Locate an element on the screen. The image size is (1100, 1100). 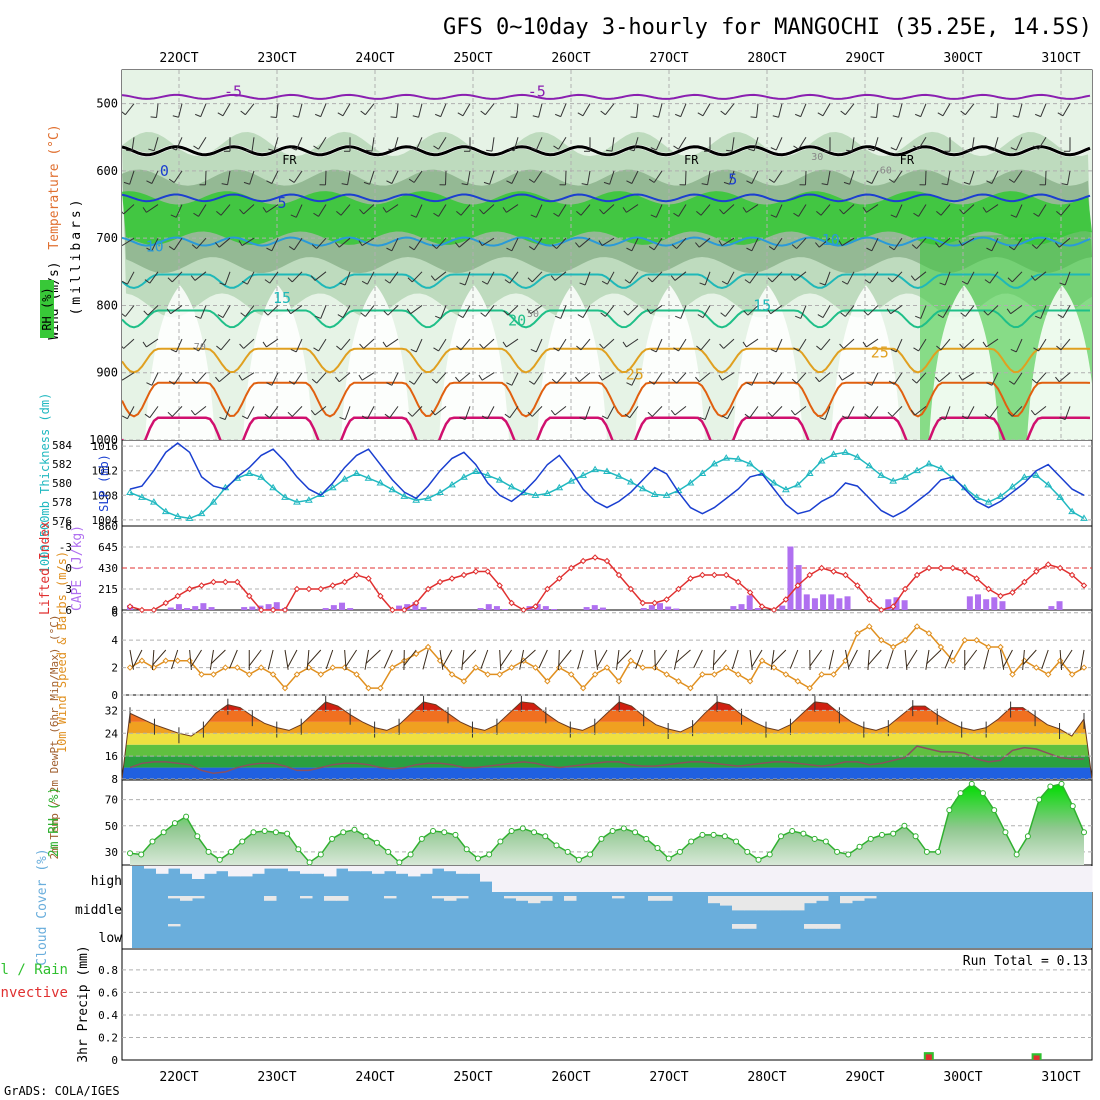
rh-contour-label: 60 is located at coordinates (886, 171).